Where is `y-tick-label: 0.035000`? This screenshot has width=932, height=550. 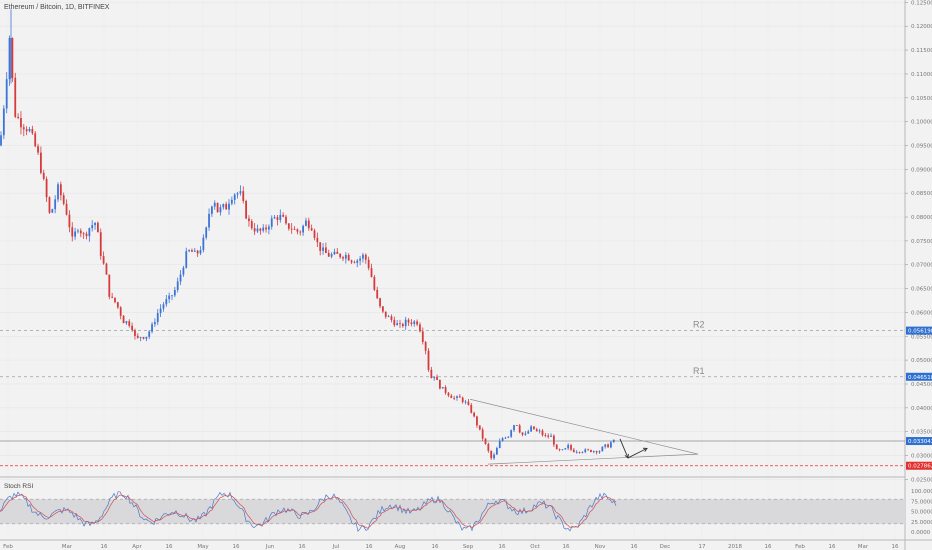 y-tick-label: 0.035000 is located at coordinates (921, 433).